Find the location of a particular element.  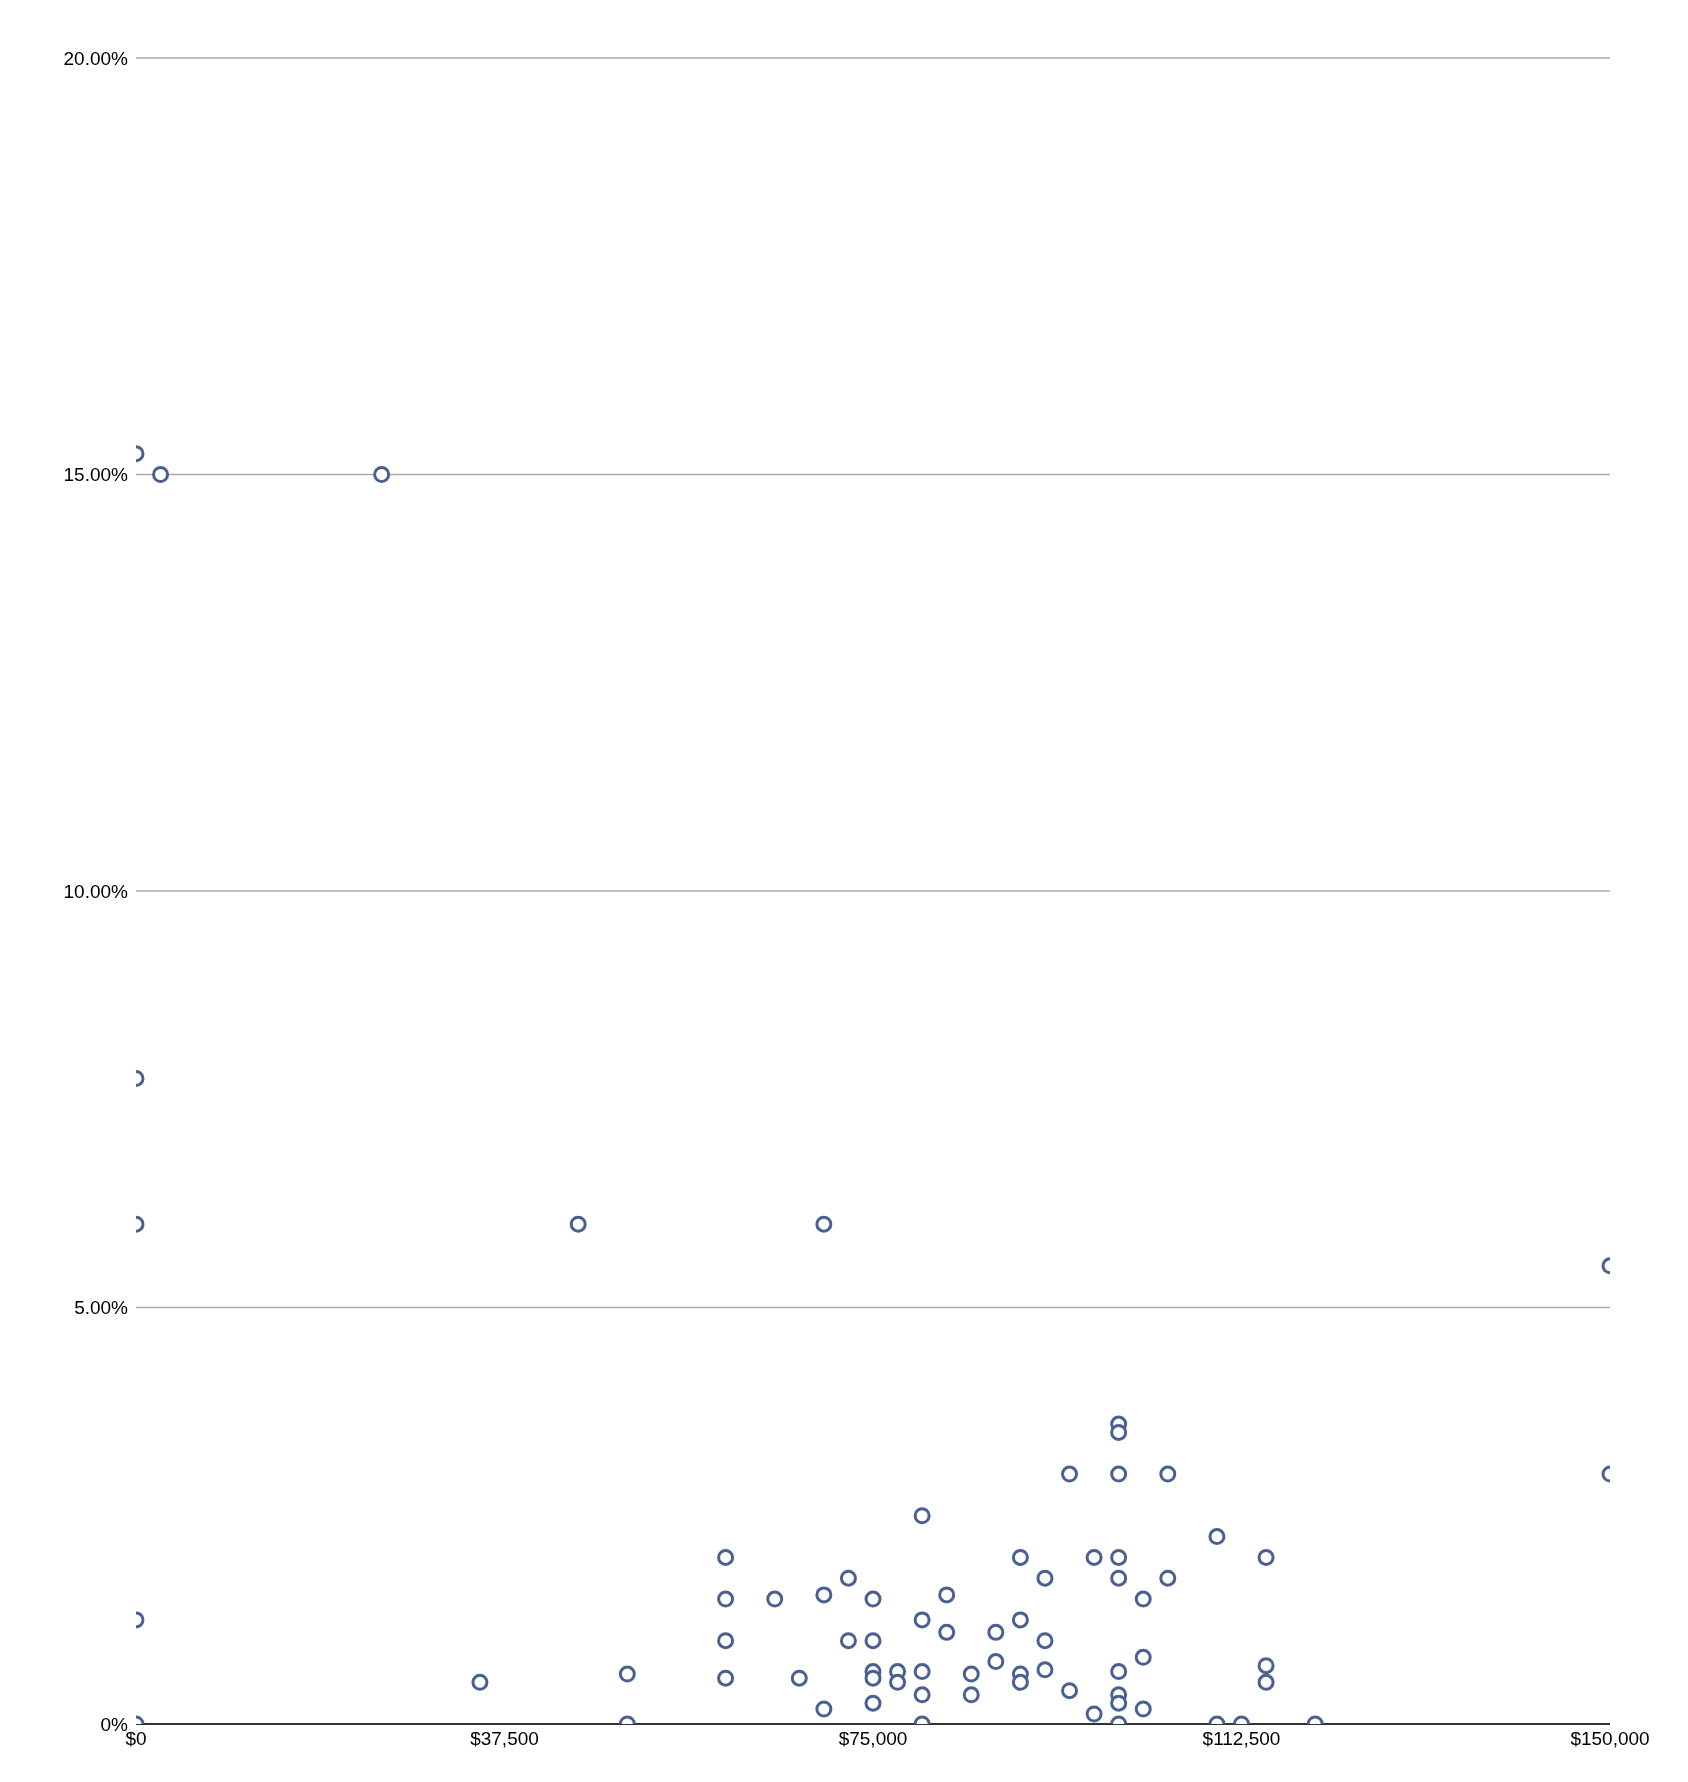

y-tick-label: 5.00% is located at coordinates (101, 1308).